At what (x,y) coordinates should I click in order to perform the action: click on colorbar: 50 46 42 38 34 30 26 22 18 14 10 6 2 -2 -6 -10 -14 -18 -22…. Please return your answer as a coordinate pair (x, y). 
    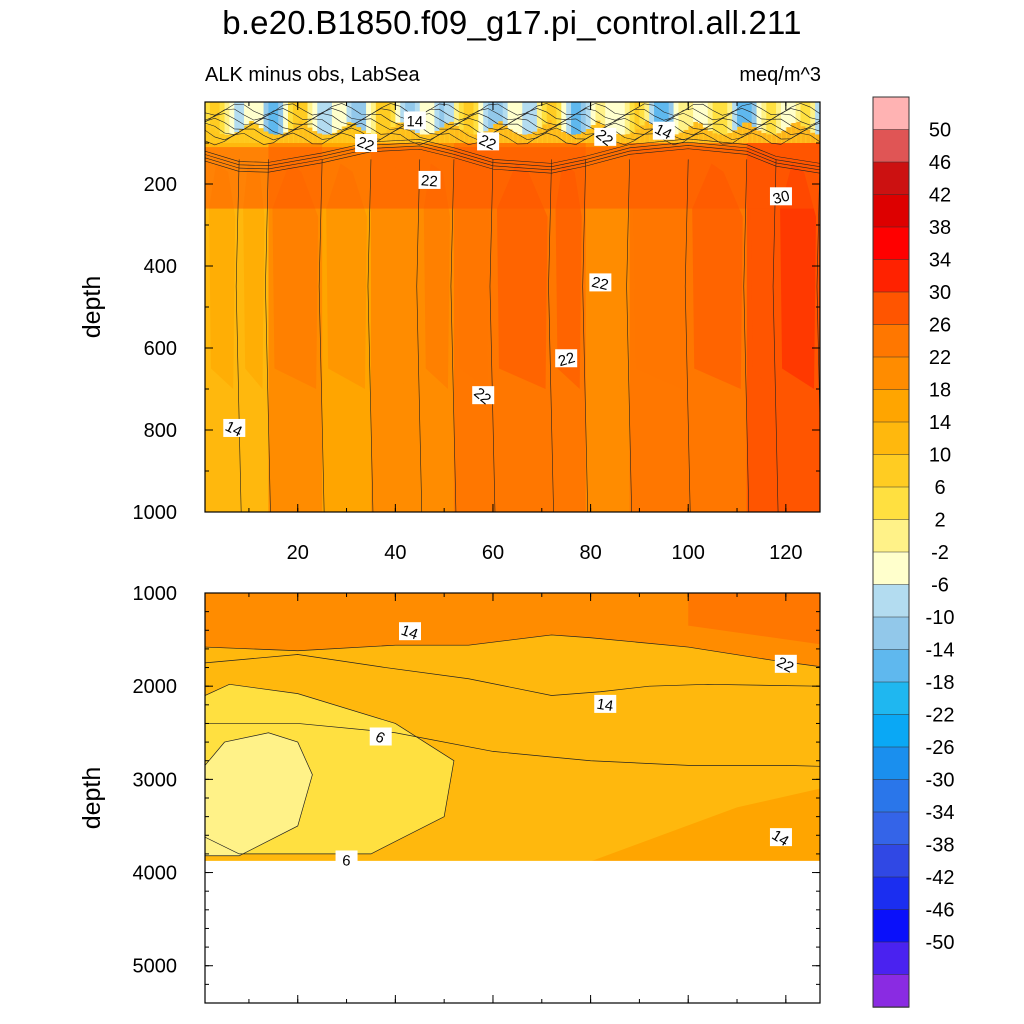
    Looking at the image, I should click on (913, 552).